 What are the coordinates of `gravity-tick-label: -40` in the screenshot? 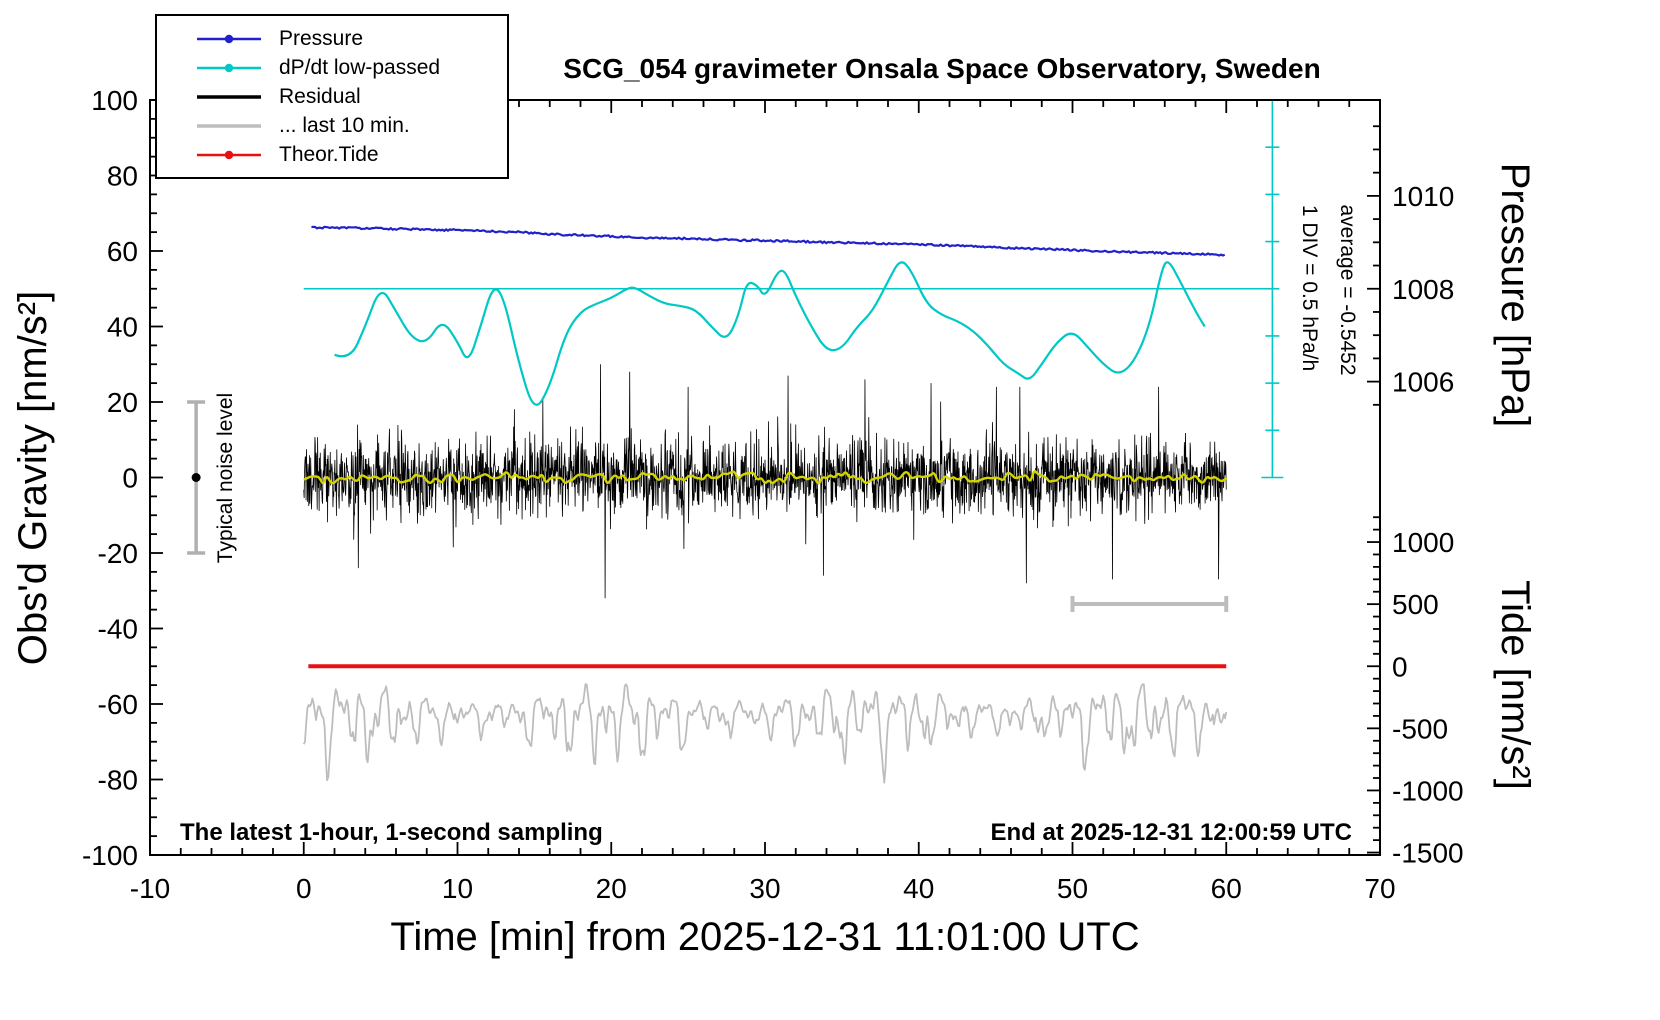 It's located at (118, 629).